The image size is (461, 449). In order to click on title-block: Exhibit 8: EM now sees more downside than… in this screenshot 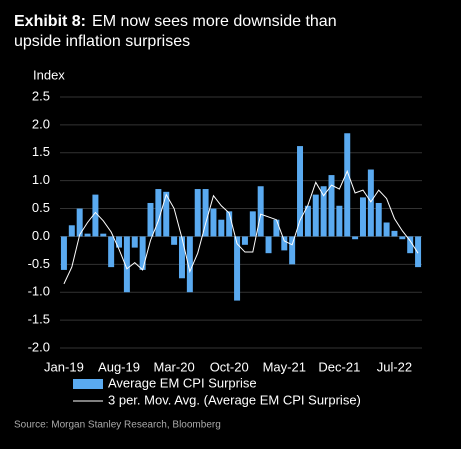, I will do `click(194, 32)`.